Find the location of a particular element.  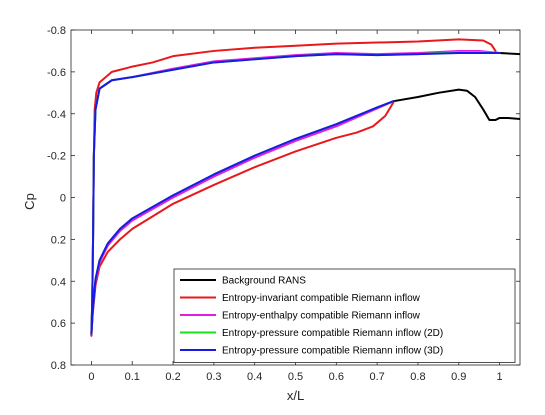

y-tick-label: 0.6 is located at coordinates (58, 324).